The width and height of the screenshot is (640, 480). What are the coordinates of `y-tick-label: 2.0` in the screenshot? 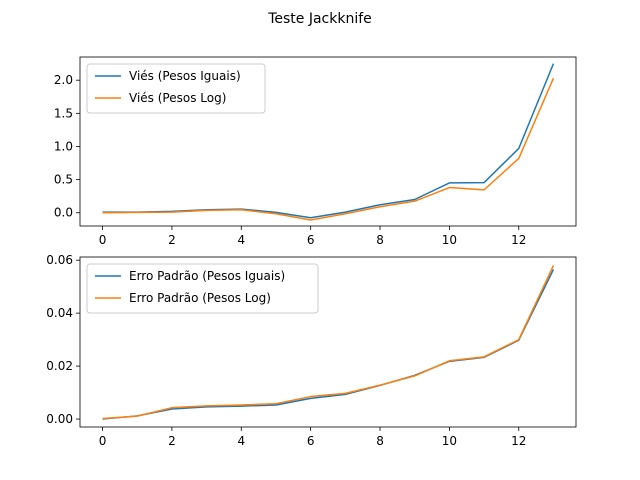 It's located at (63, 80).